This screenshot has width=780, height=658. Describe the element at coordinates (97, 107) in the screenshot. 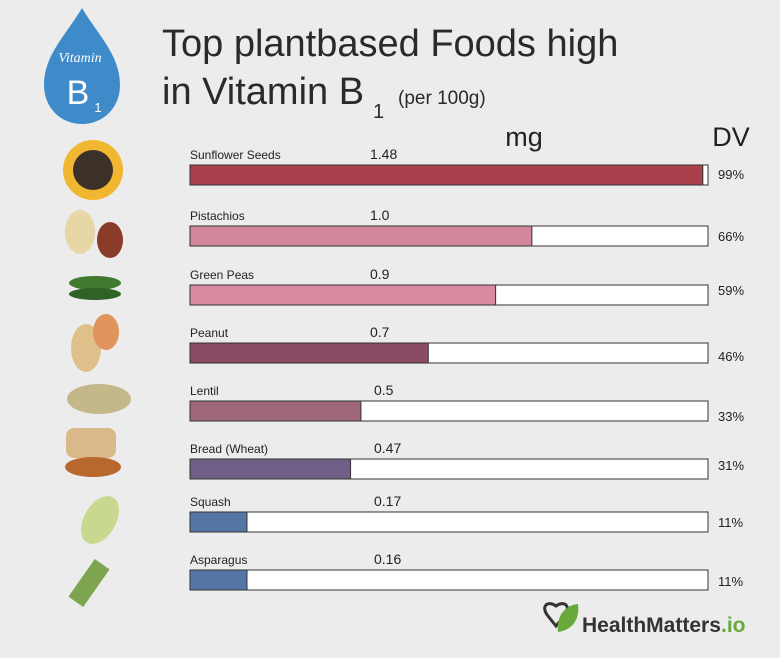

I see `badge-subscript: 1` at that location.